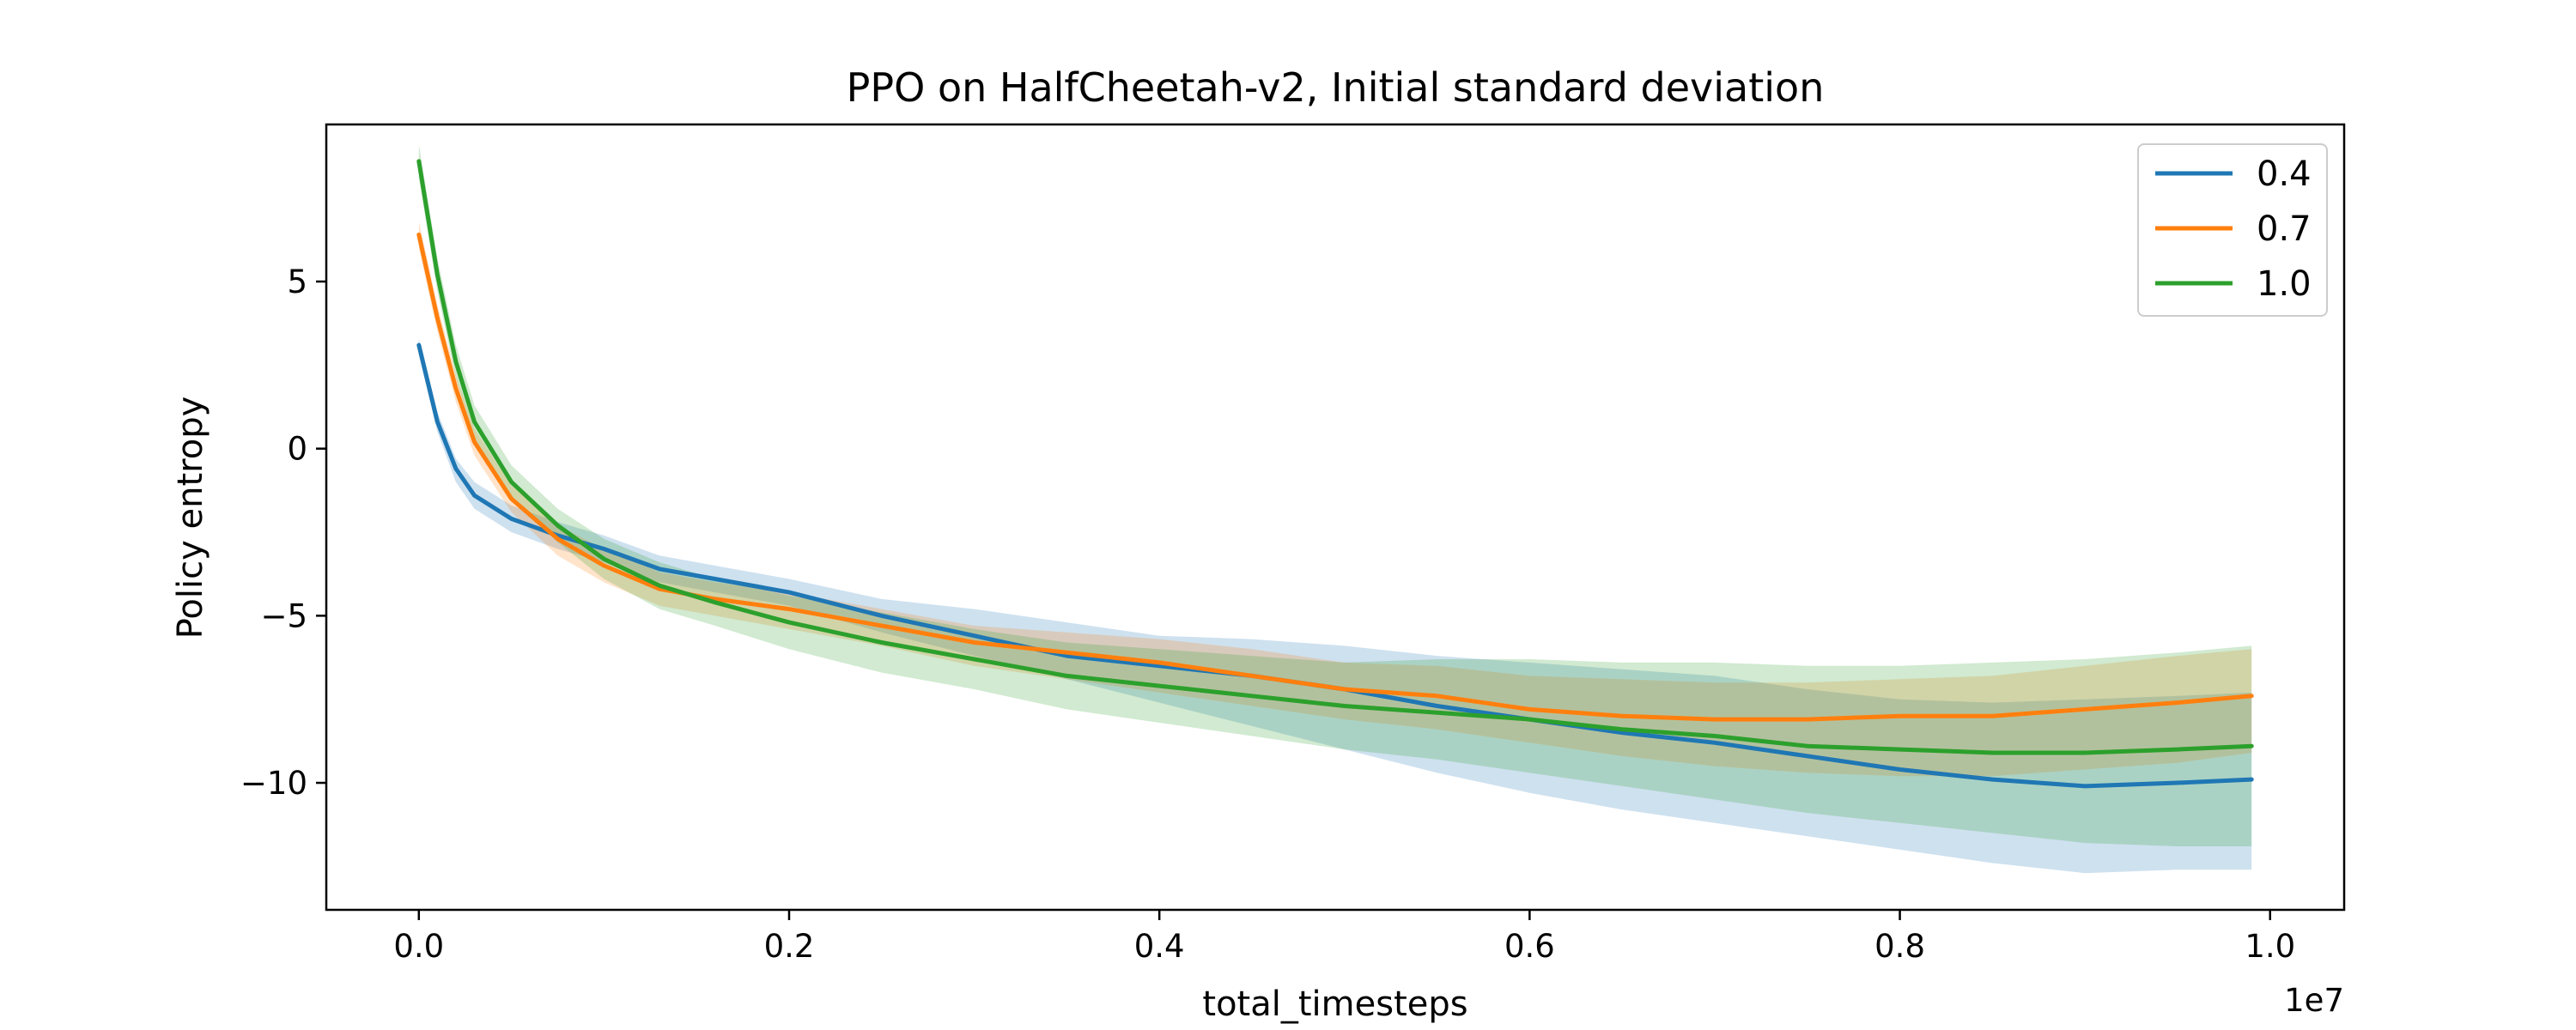 Image resolution: width=2576 pixels, height=1030 pixels. What do you see at coordinates (419, 946) in the screenshot?
I see `x-tick-label: 0.0` at bounding box center [419, 946].